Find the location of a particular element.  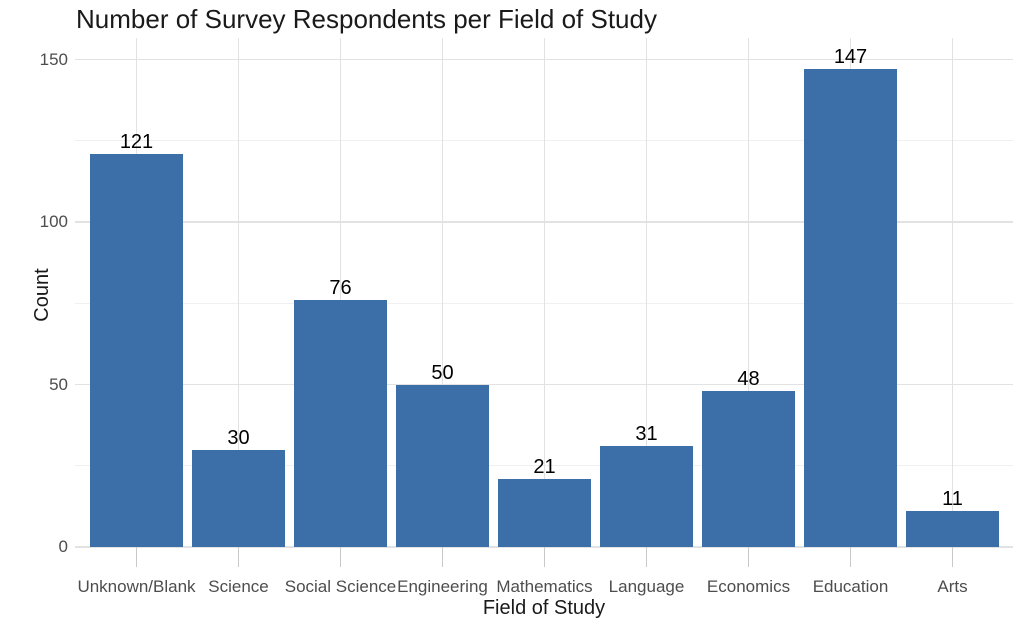

bar-social-science is located at coordinates (340, 423).